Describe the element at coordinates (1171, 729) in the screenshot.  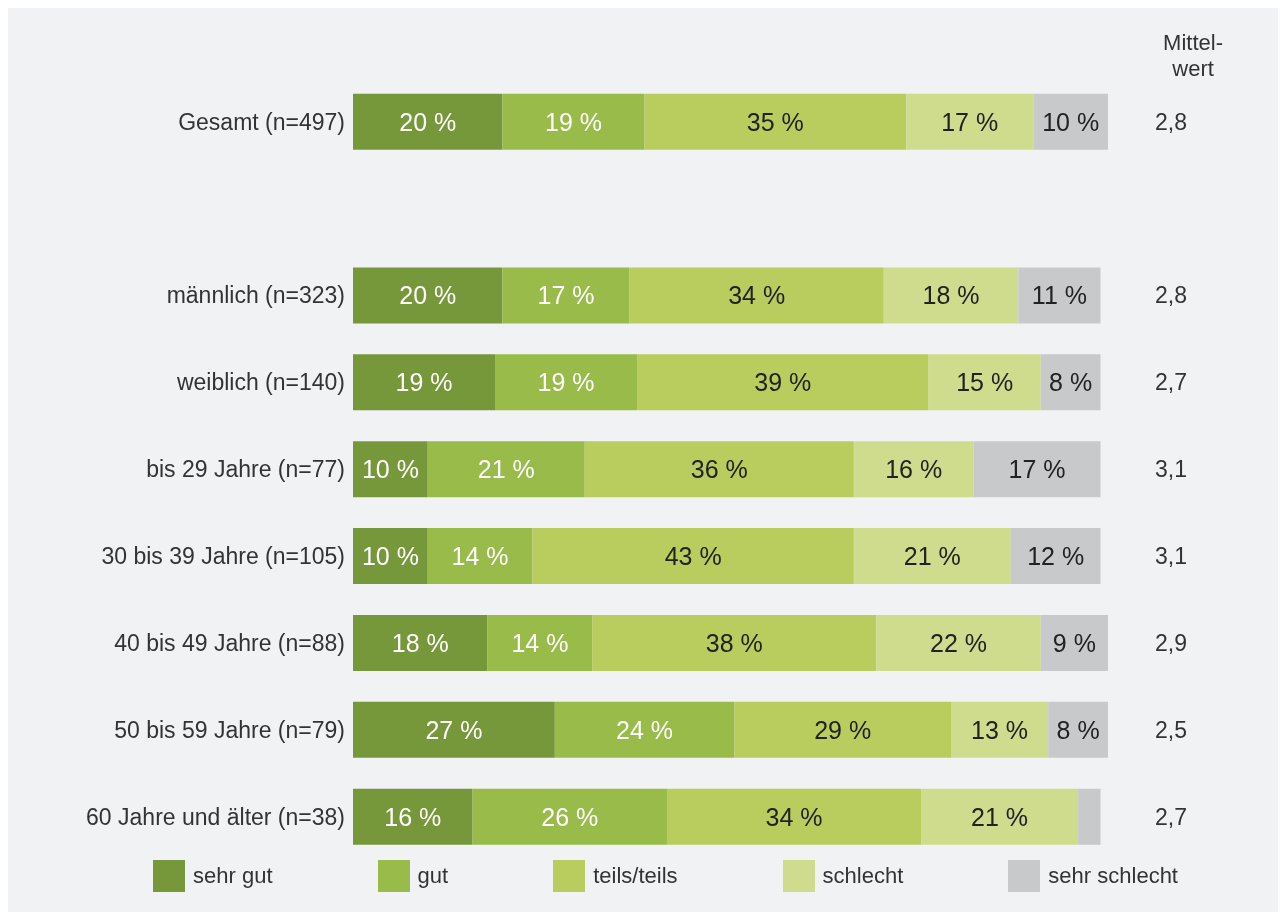
I see `text: 2,5` at that location.